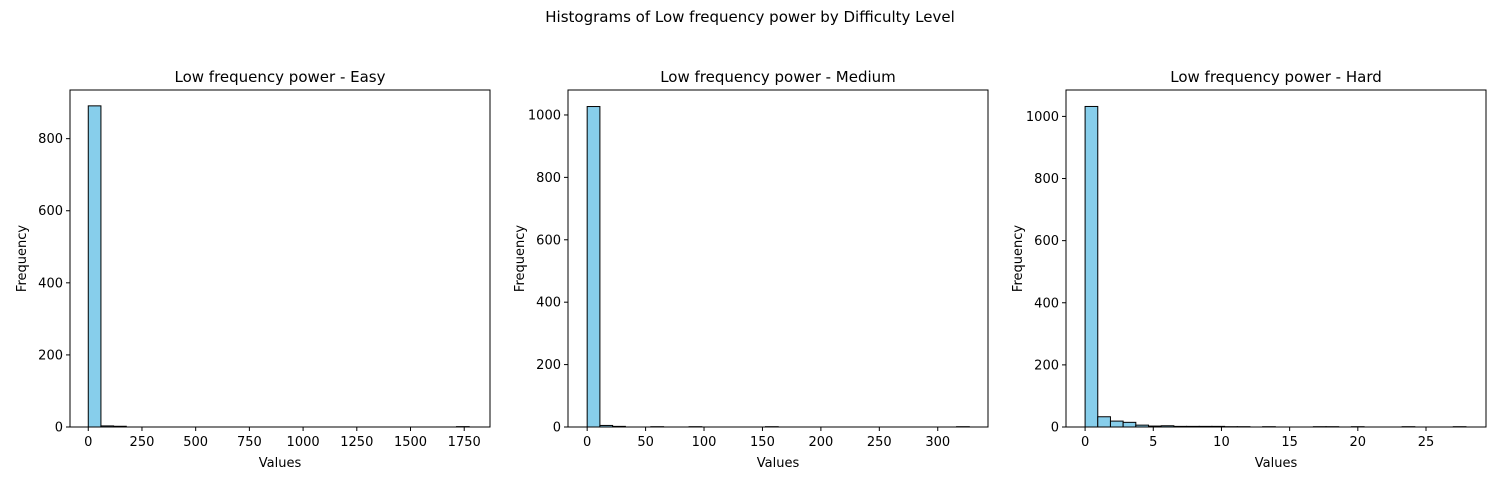 The image size is (1500, 500). I want to click on x-tick-label-medium: 200, so click(820, 442).